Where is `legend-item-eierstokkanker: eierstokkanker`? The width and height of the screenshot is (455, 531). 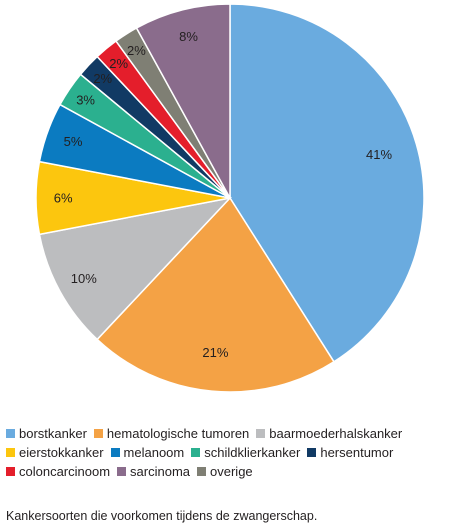
legend-item-eierstokkanker: eierstokkanker is located at coordinates (55, 452).